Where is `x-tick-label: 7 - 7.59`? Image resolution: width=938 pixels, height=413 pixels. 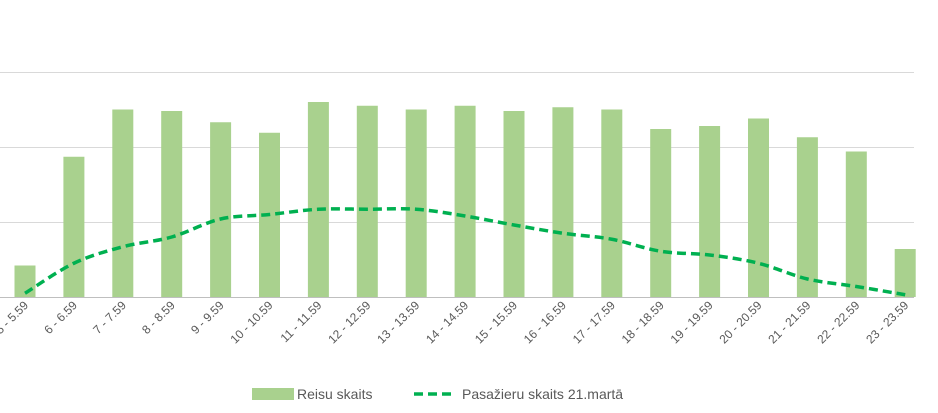
x-tick-label: 7 - 7.59 is located at coordinates (109, 317).